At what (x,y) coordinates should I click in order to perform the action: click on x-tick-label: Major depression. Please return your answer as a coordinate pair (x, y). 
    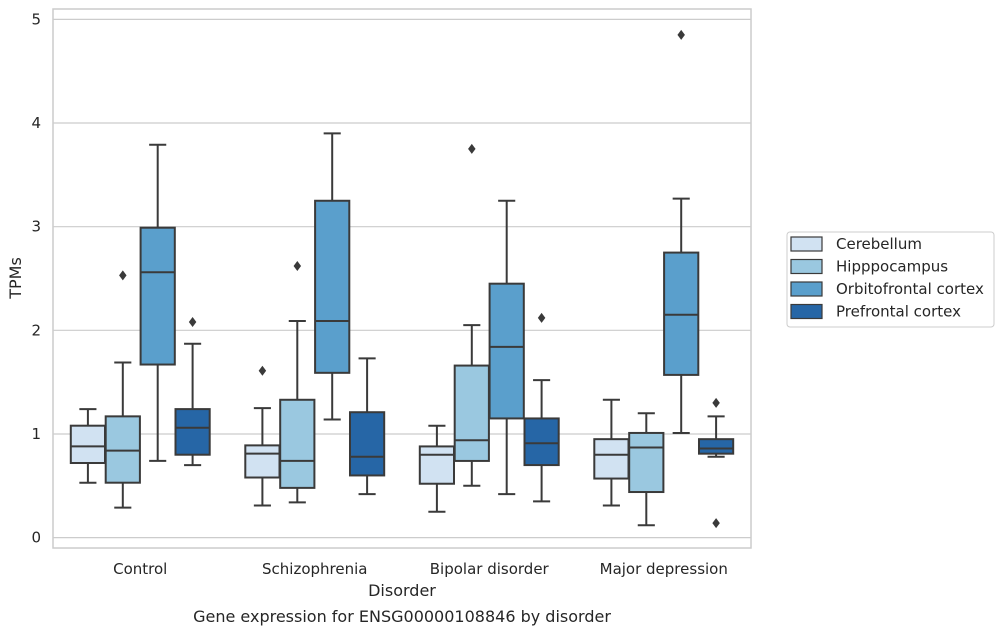
    Looking at the image, I should click on (664, 569).